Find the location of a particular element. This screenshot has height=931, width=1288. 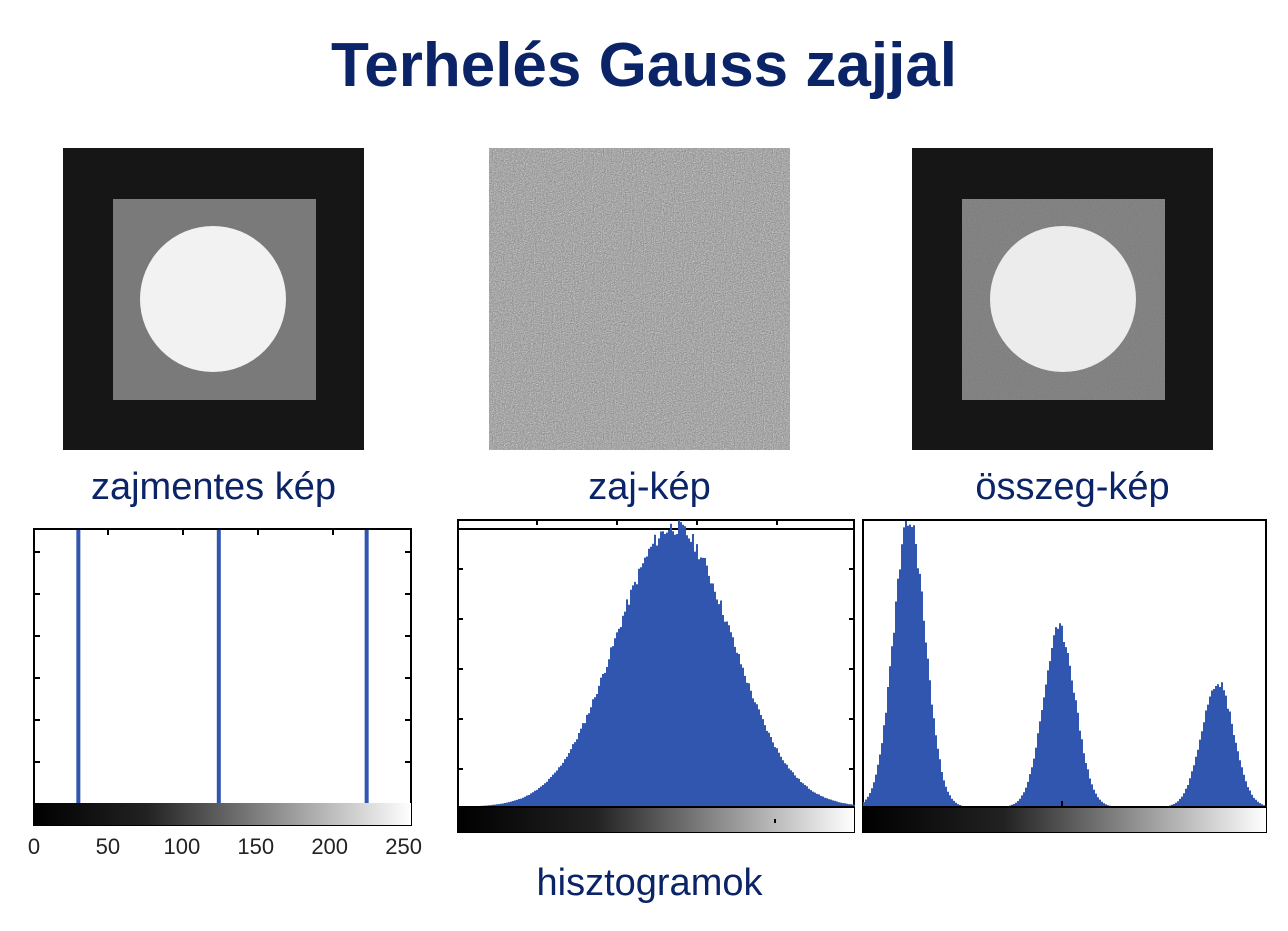

caption-histograms: hisztogramok is located at coordinates (649, 883).